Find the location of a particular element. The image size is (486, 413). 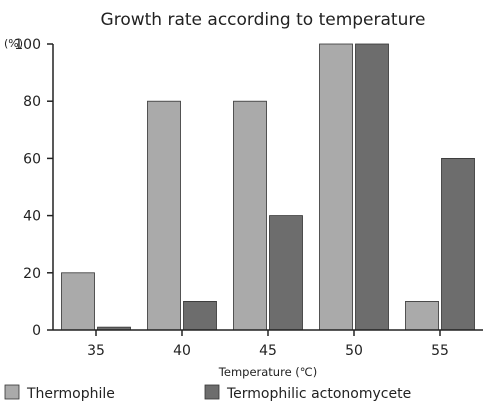

x-axis-label: Temperature (℃) is located at coordinates (267, 372).